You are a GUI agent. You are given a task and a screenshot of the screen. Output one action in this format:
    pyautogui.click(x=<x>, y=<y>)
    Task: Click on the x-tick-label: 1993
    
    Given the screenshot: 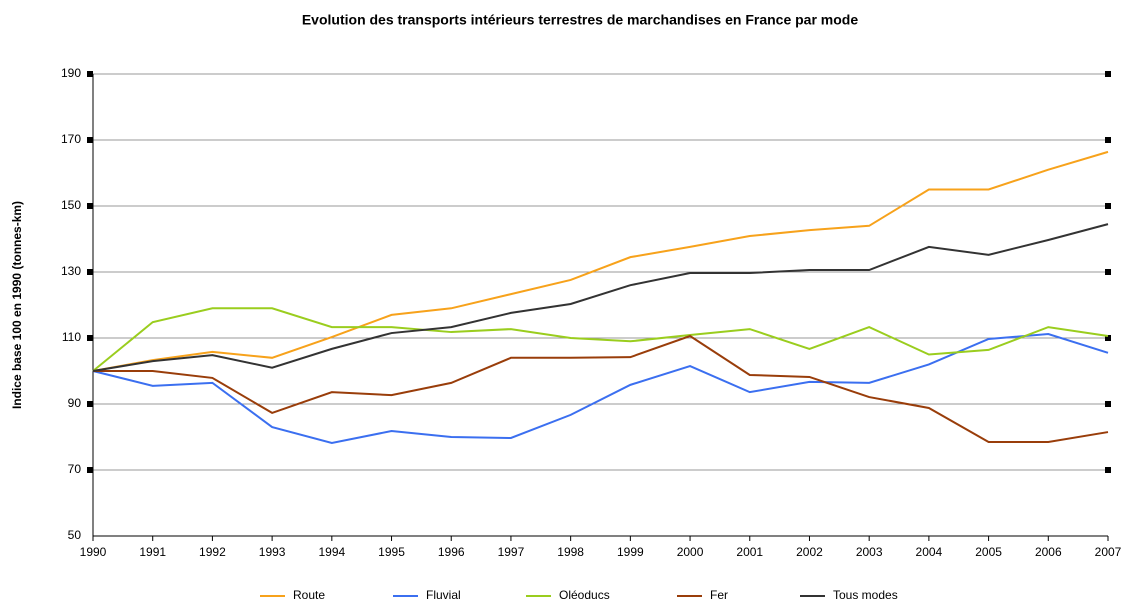 What is the action you would take?
    pyautogui.click(x=272, y=552)
    